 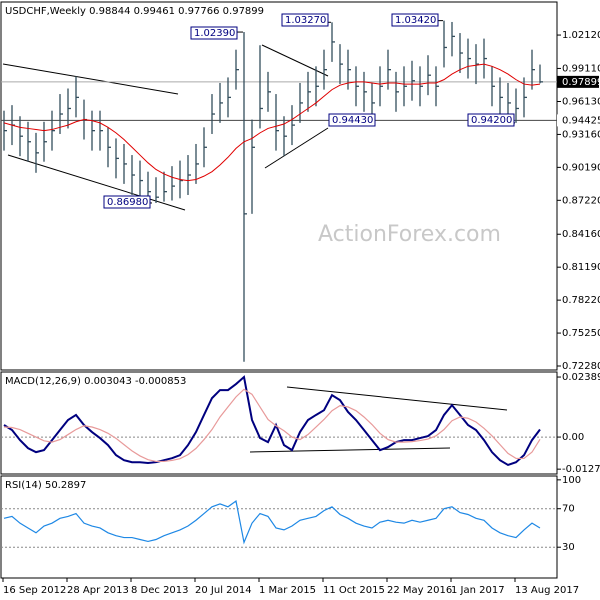 I want to click on hline-box, so click(x=578, y=120).